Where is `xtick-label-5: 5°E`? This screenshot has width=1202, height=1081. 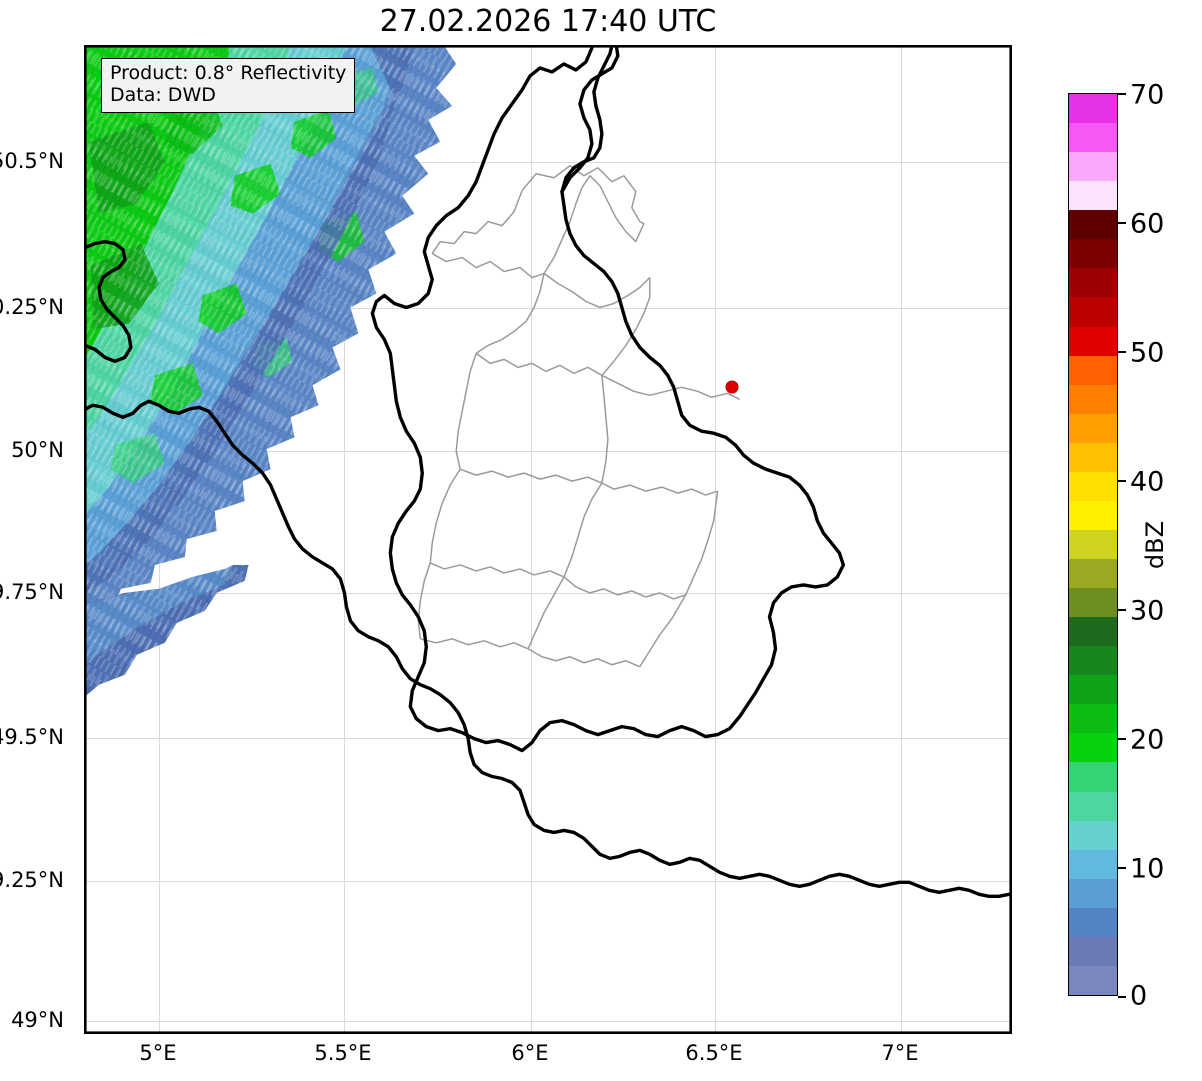 xtick-label-5: 5°E is located at coordinates (158, 1053).